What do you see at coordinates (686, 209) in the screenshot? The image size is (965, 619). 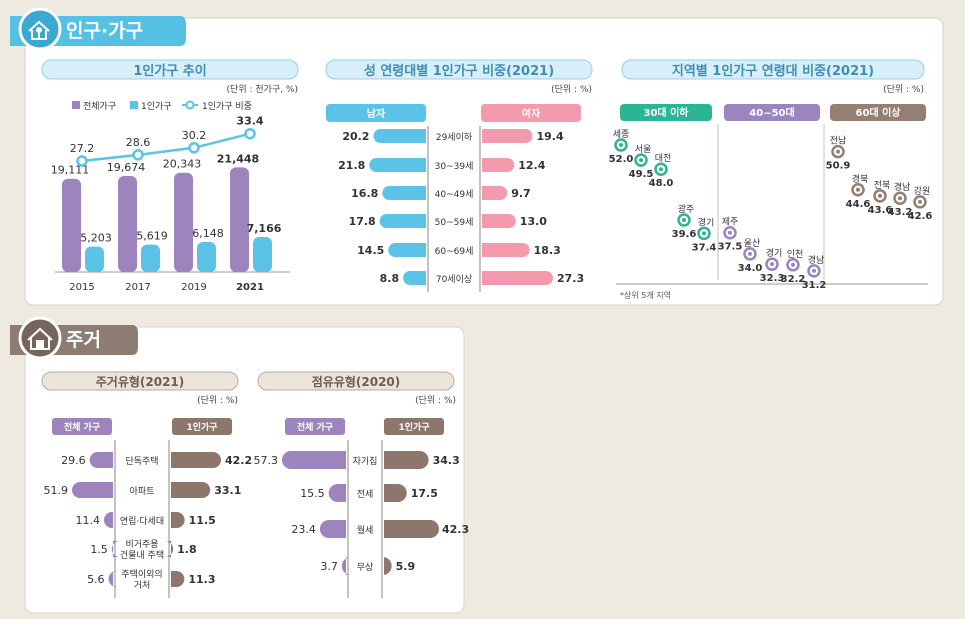 I see `region-name-0-3: 광주` at bounding box center [686, 209].